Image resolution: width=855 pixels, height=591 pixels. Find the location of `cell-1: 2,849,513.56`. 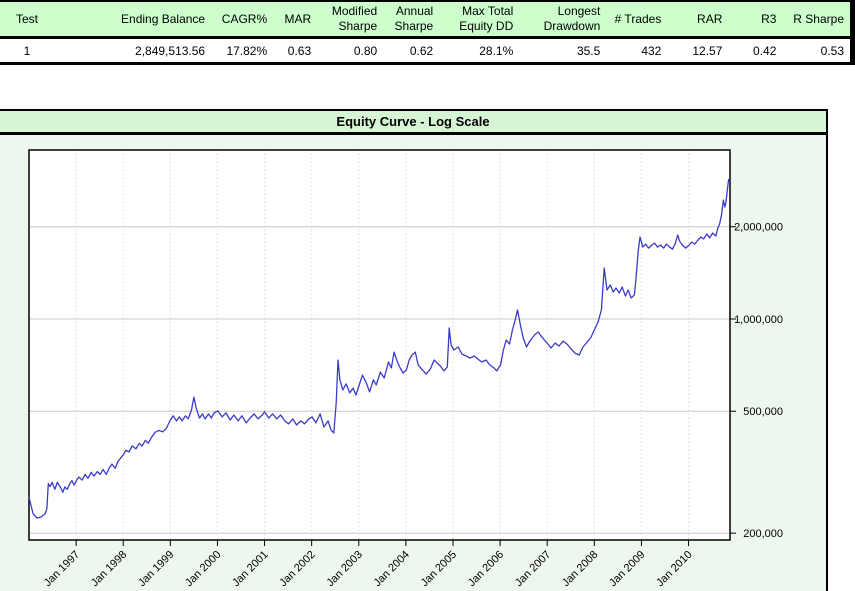

cell-1: 2,849,513.56 is located at coordinates (170, 50).